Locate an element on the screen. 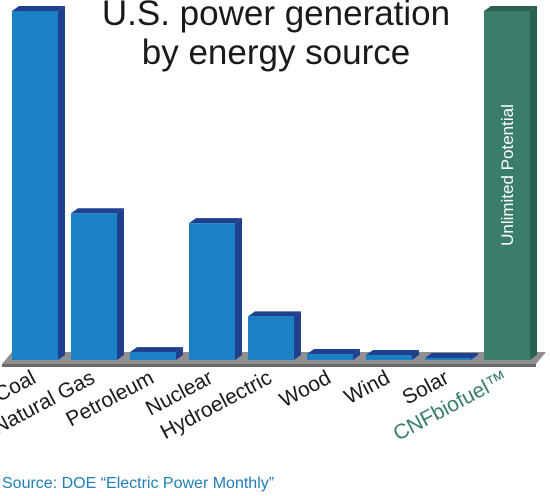  bar-wood-top is located at coordinates (333, 352).